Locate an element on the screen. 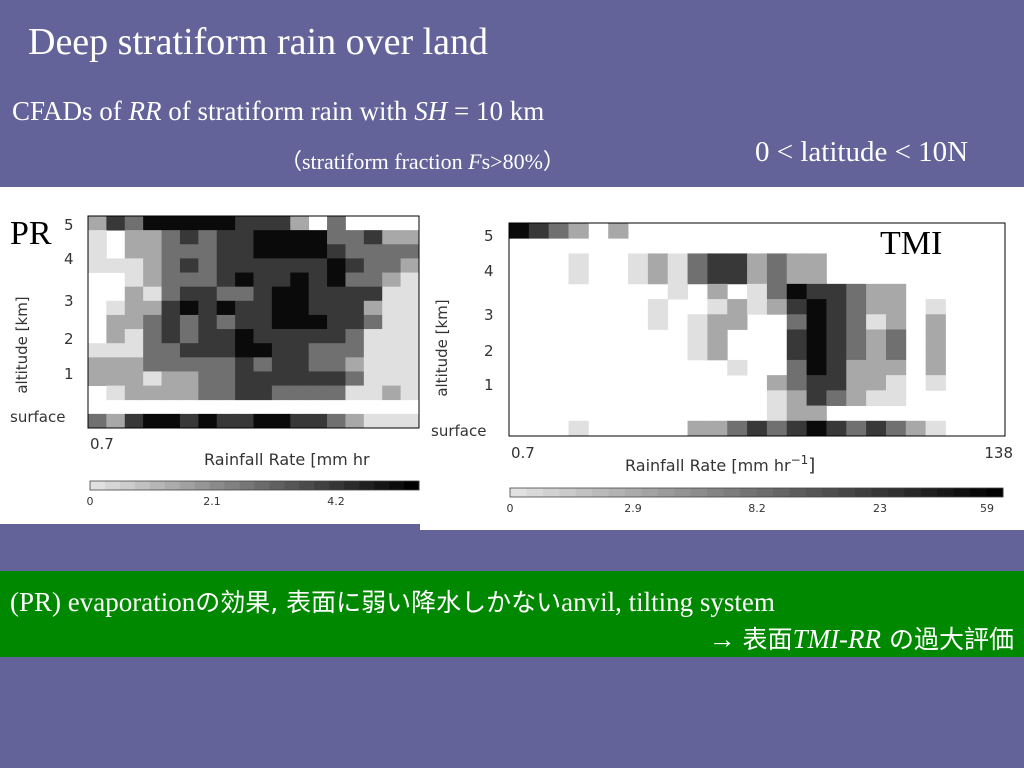 Image resolution: width=1024 pixels, height=768 pixels. x-tick-label: 0.7 is located at coordinates (102, 444).